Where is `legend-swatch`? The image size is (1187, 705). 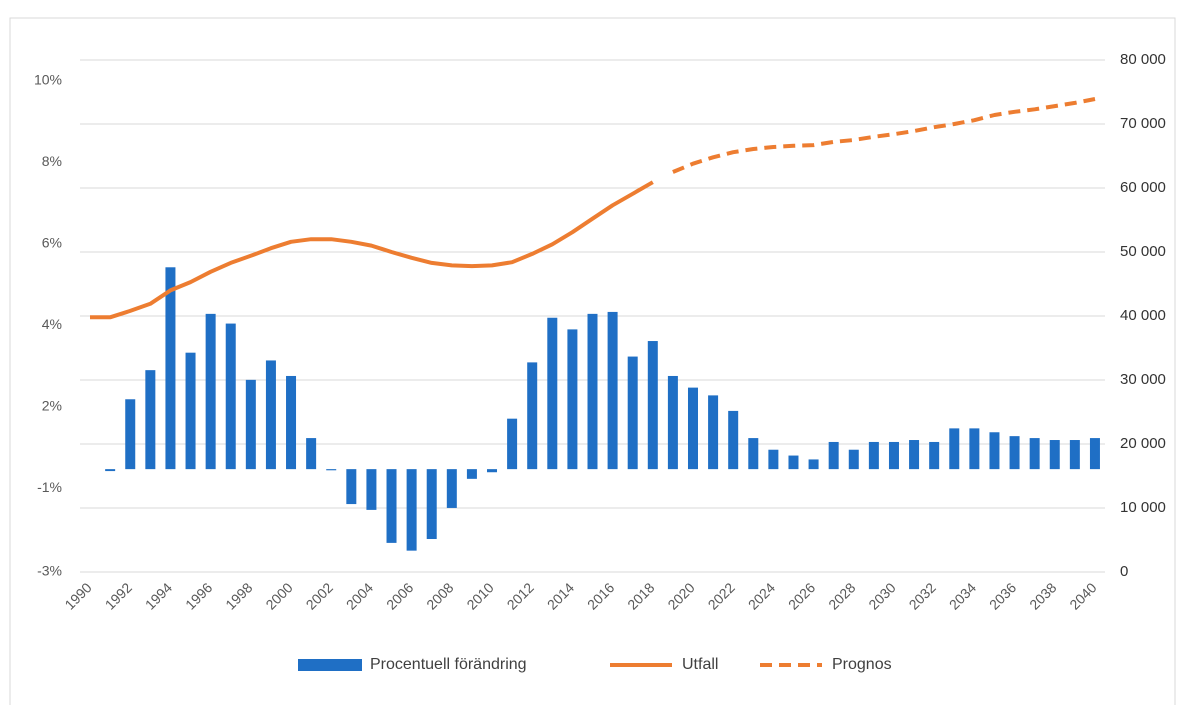
legend-swatch is located at coordinates (330, 665).